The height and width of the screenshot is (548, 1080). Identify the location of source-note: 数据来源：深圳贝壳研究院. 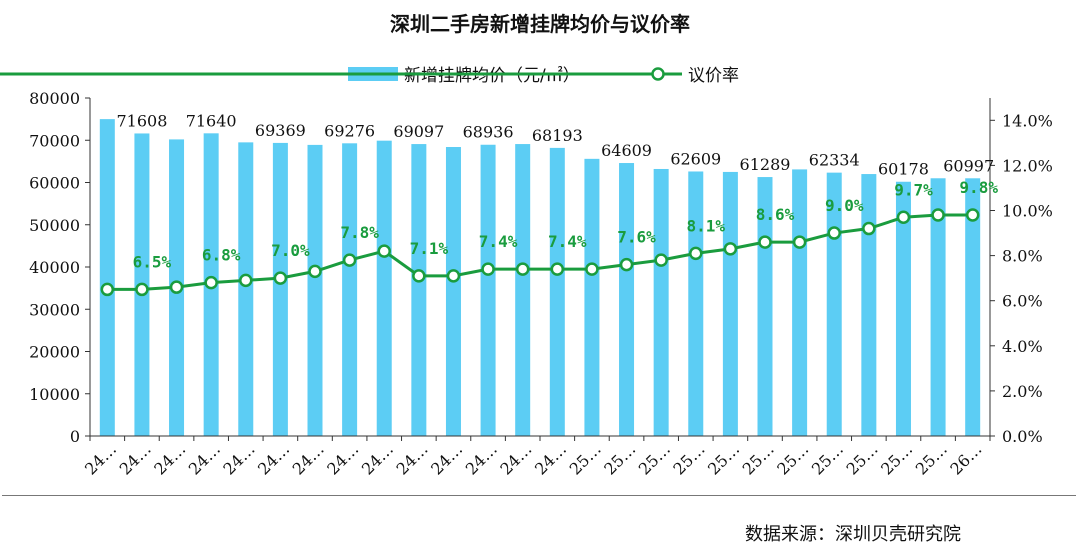
(853, 534).